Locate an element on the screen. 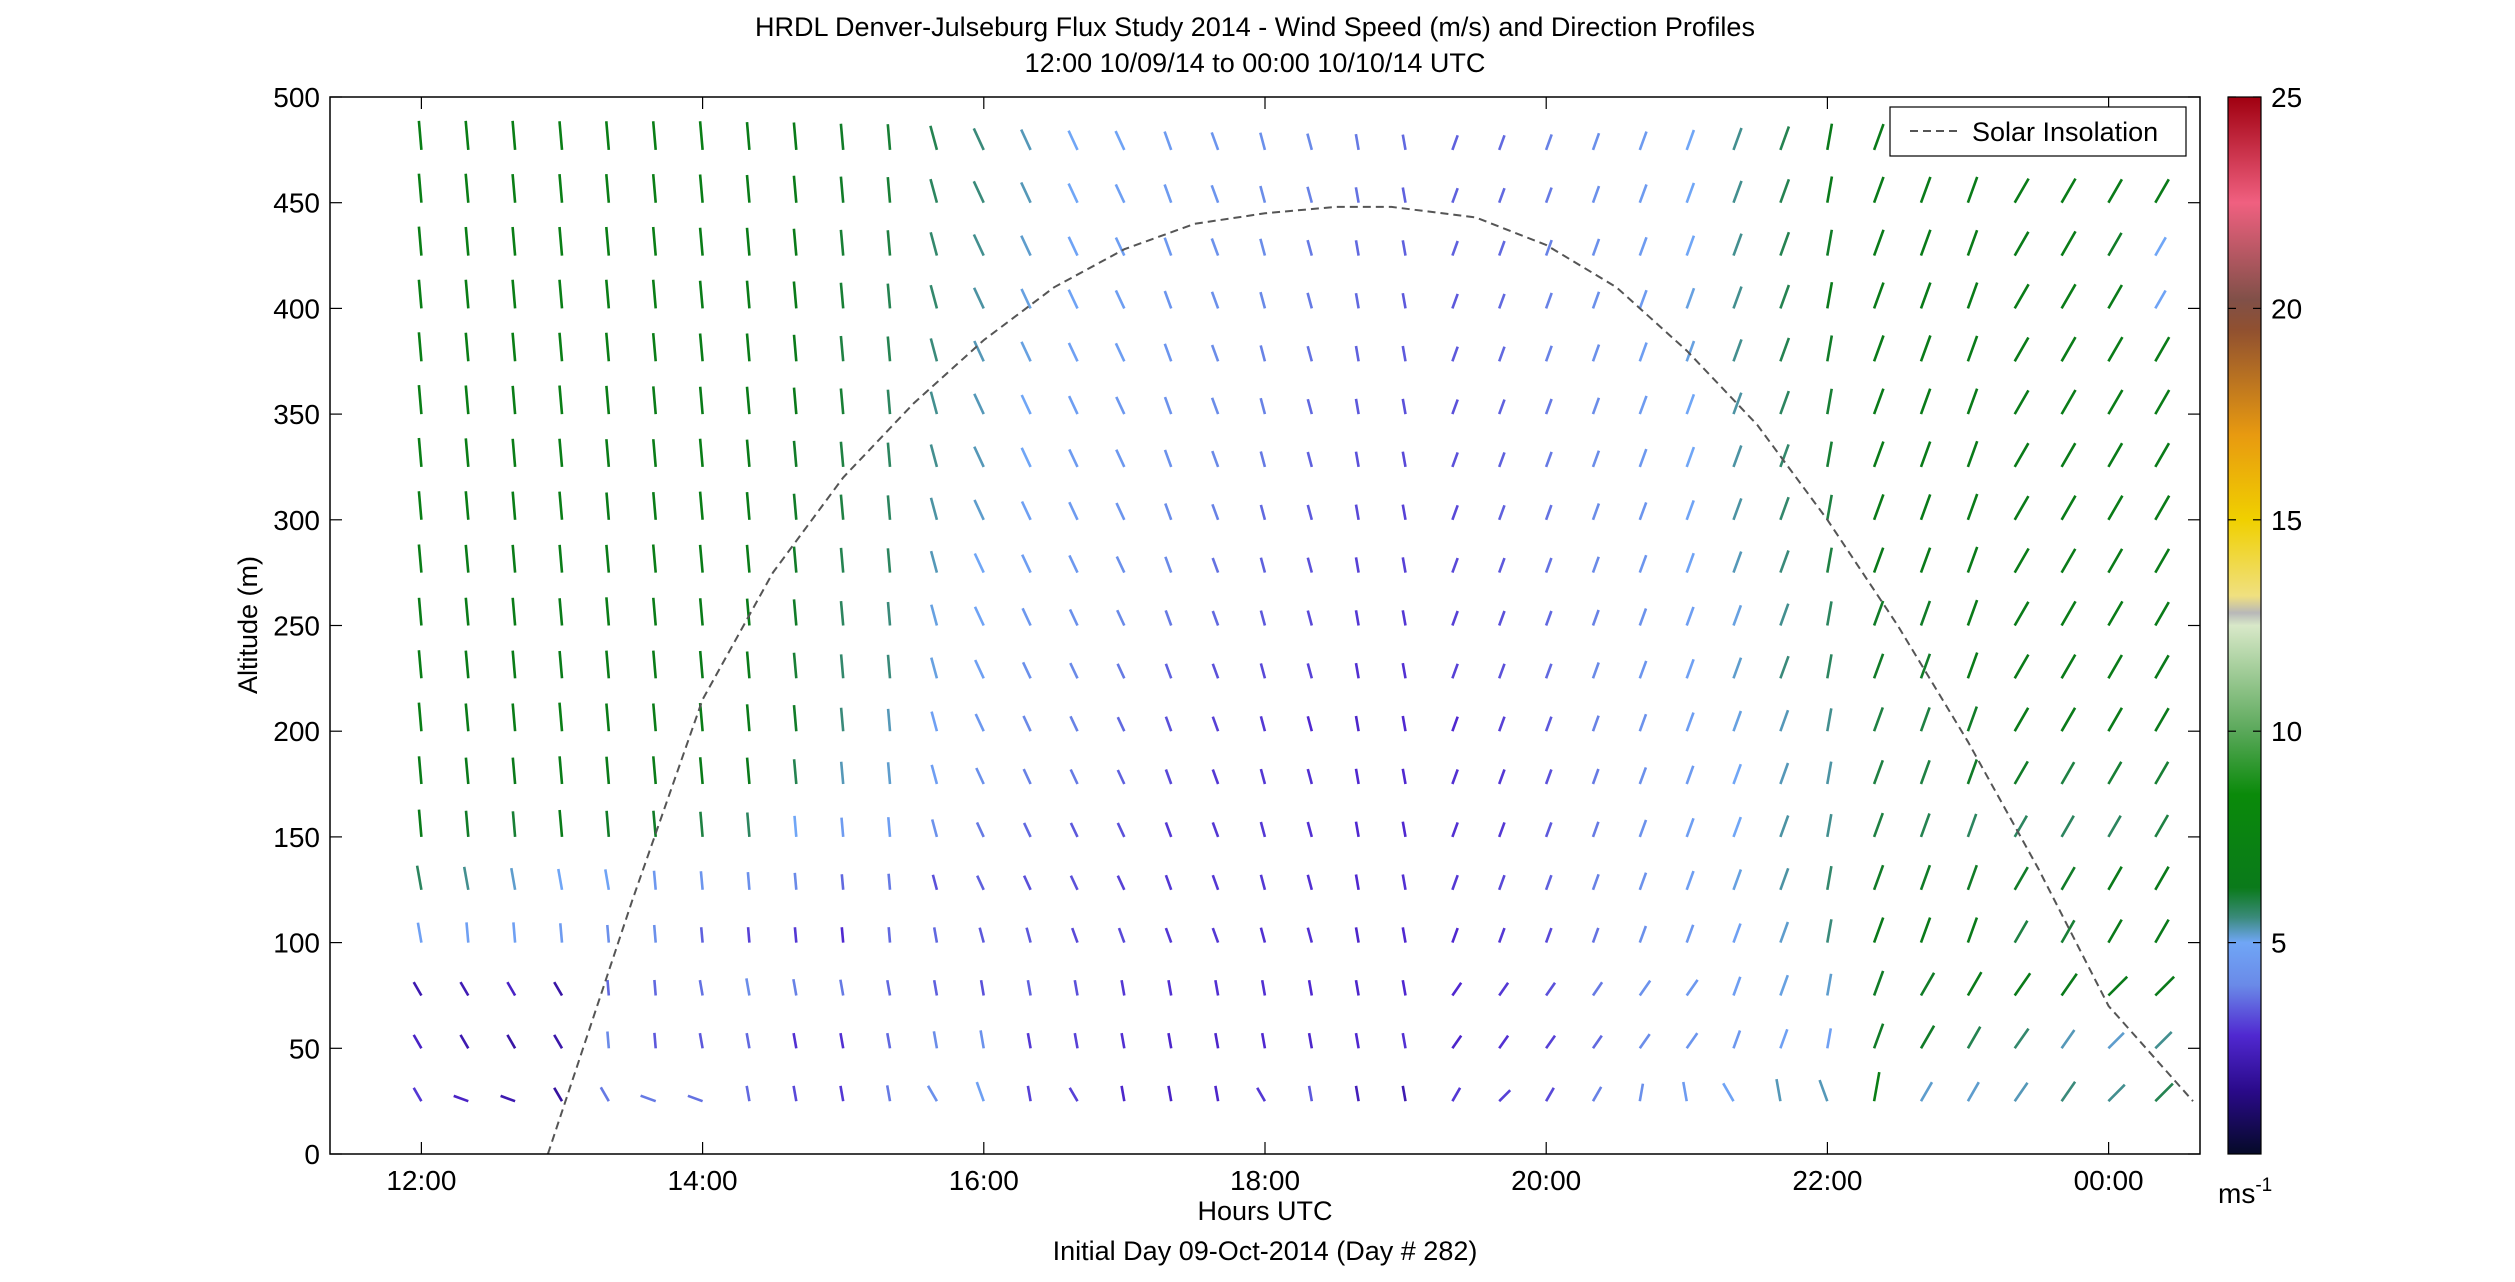 Image resolution: width=2515 pixels, height=1282 pixels. x-tick-label: 00:00 is located at coordinates (2109, 1180).